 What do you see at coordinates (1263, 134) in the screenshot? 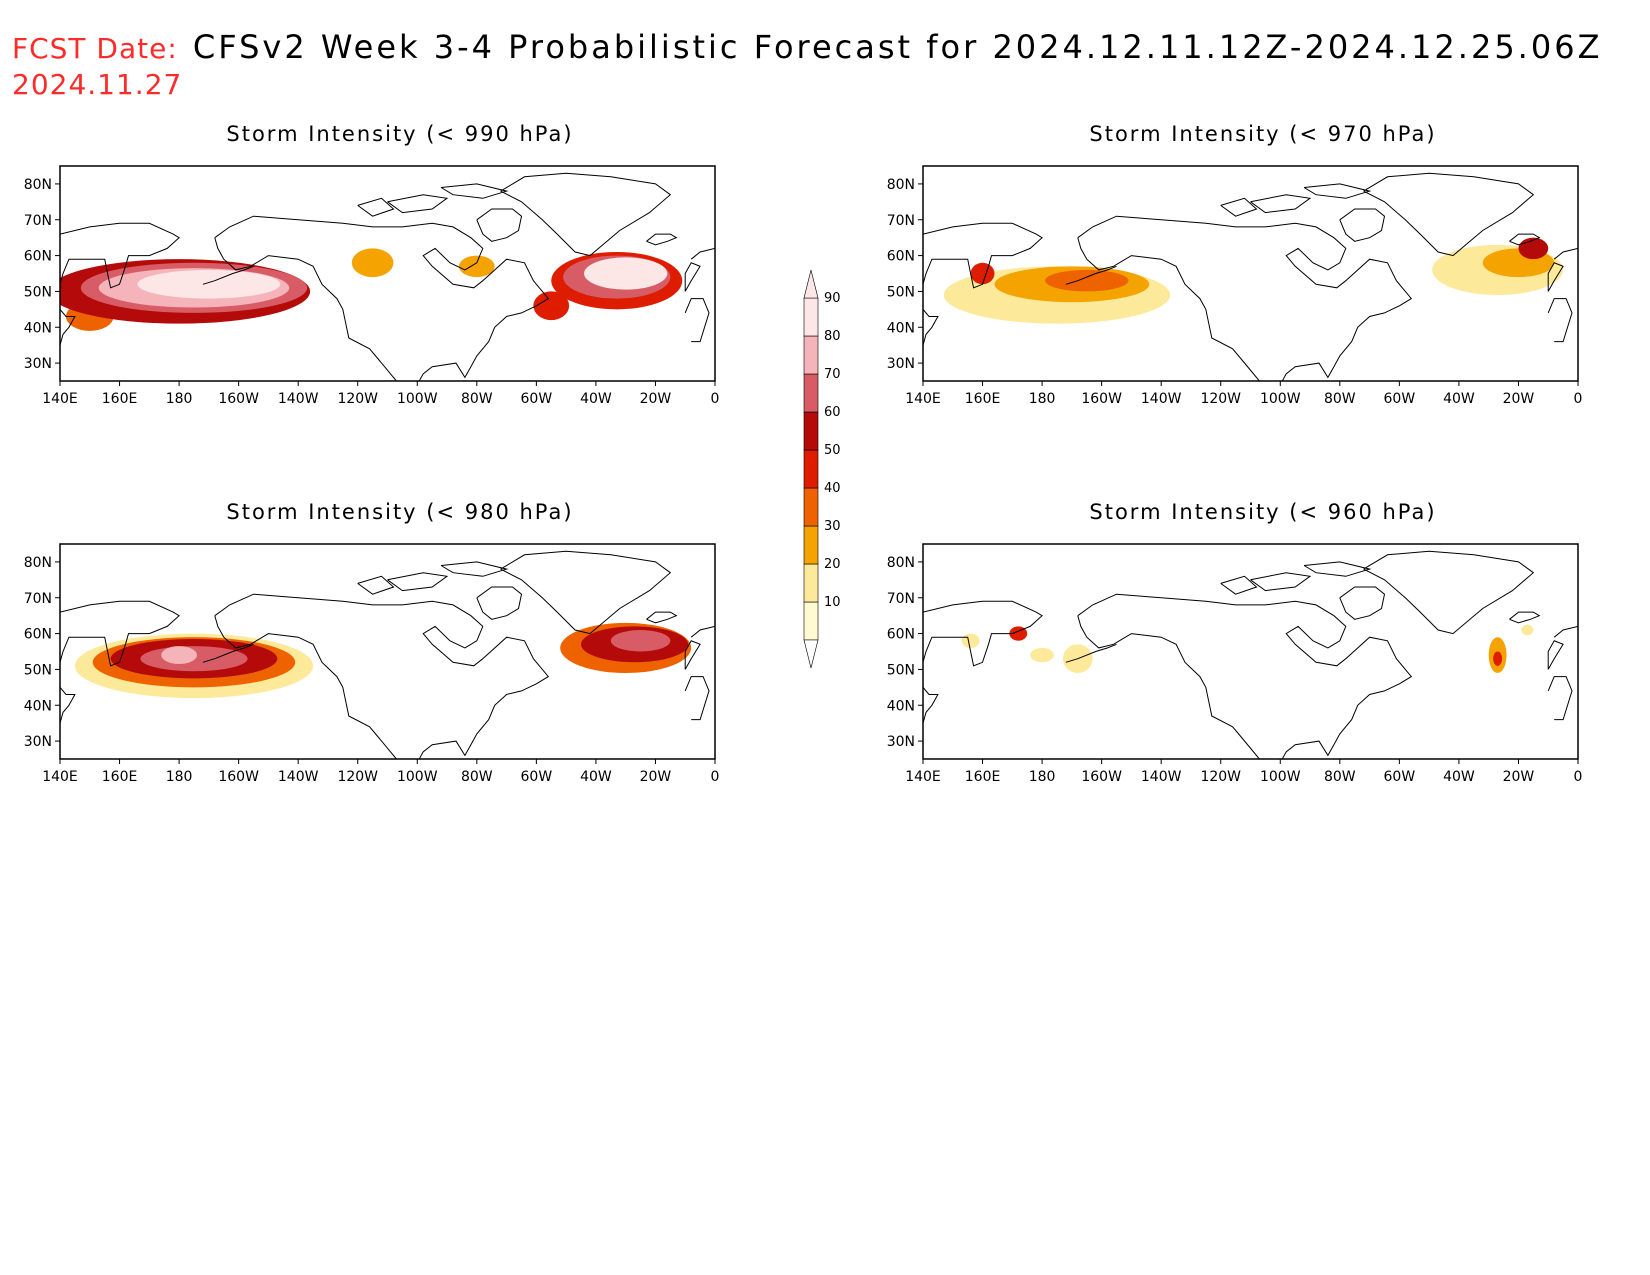
I see `panel-title: Storm Intensity (< 970 hPa)` at bounding box center [1263, 134].